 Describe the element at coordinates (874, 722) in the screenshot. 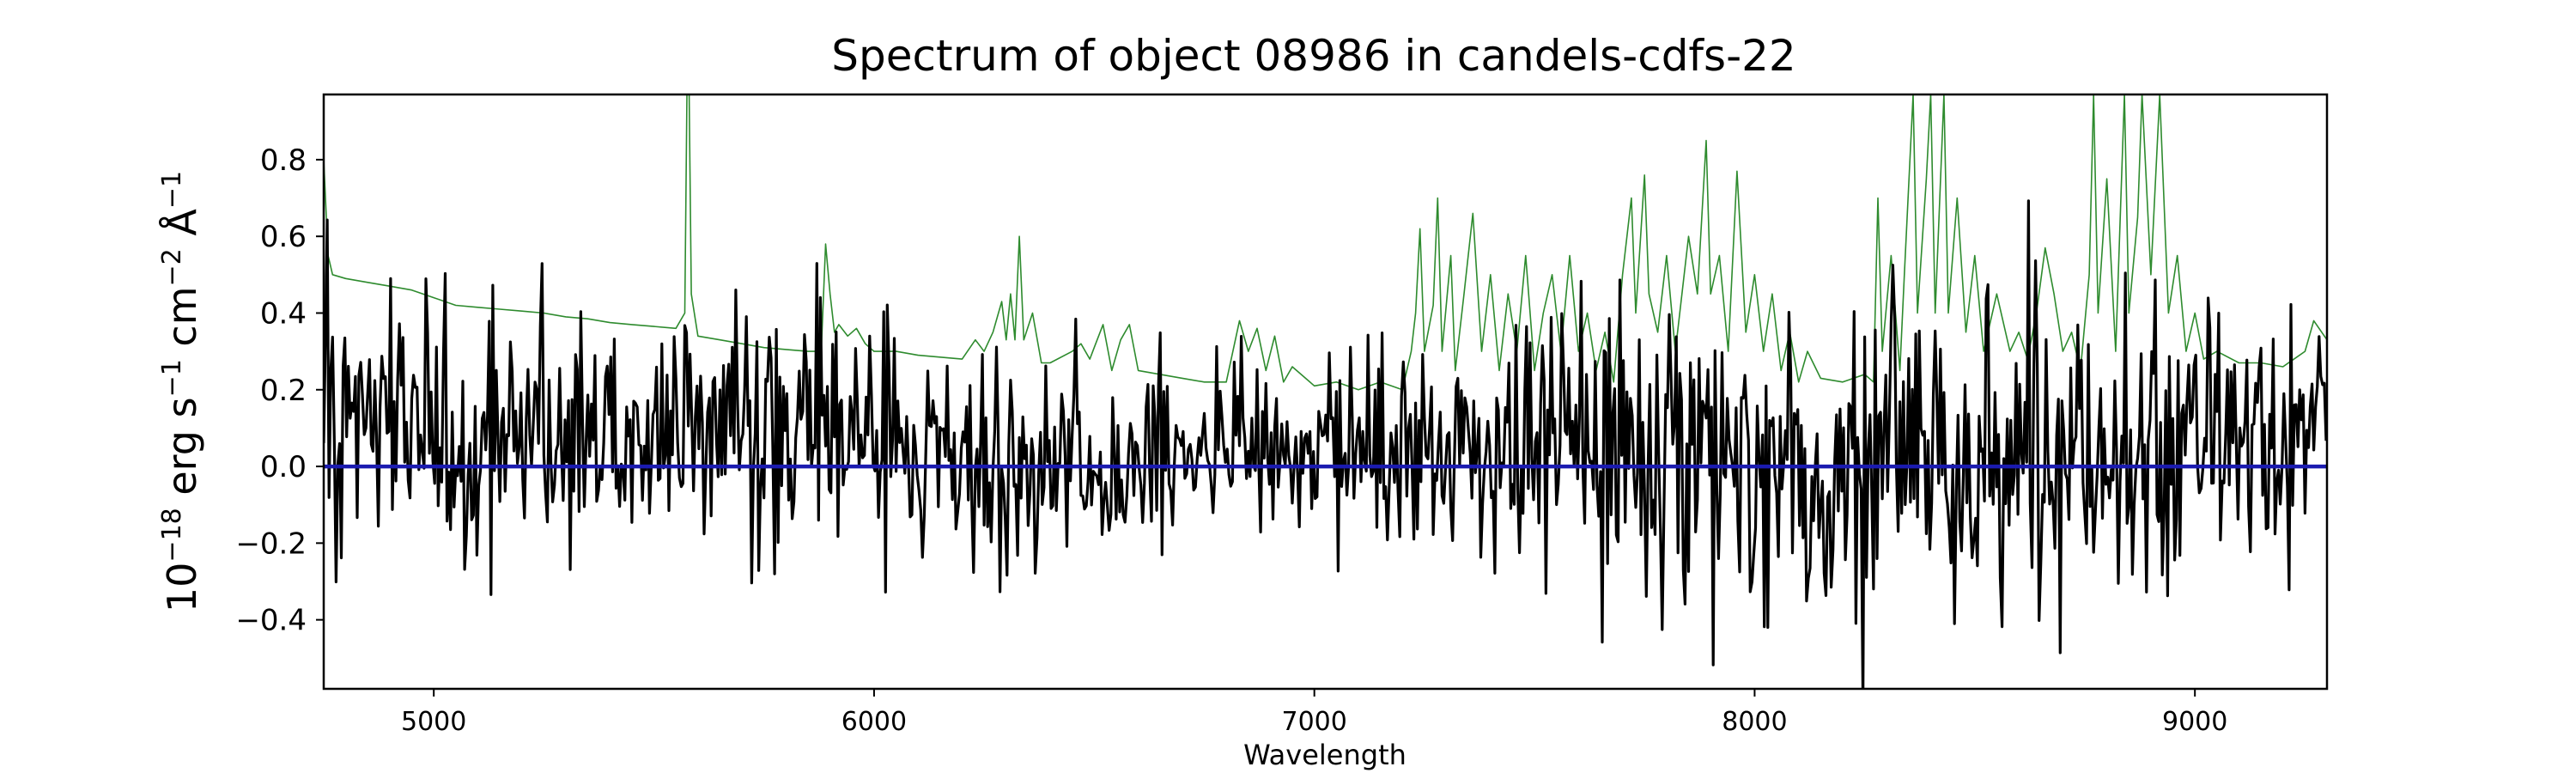

I see `x-tick-label: 6000` at that location.